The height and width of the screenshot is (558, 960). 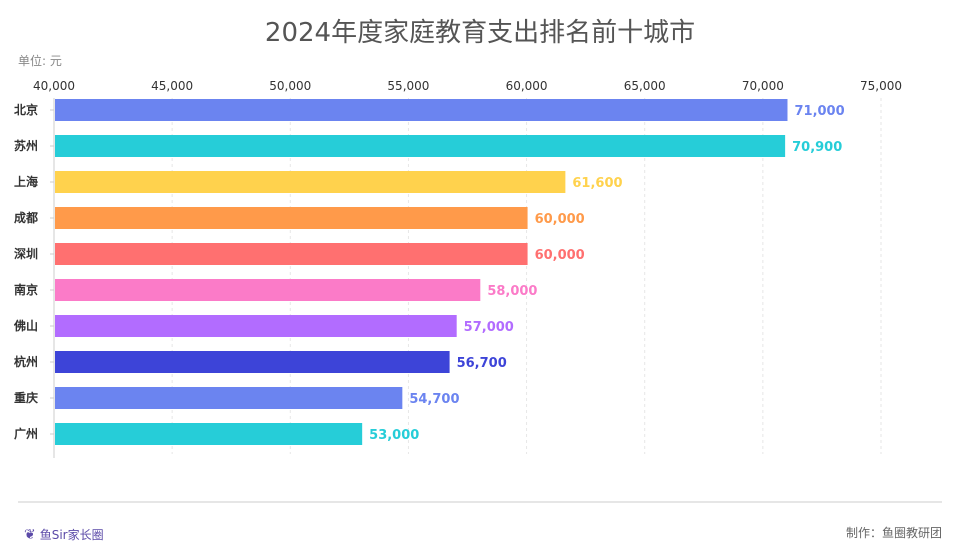 I want to click on unit-label: 单位: 元, so click(x=40, y=61).